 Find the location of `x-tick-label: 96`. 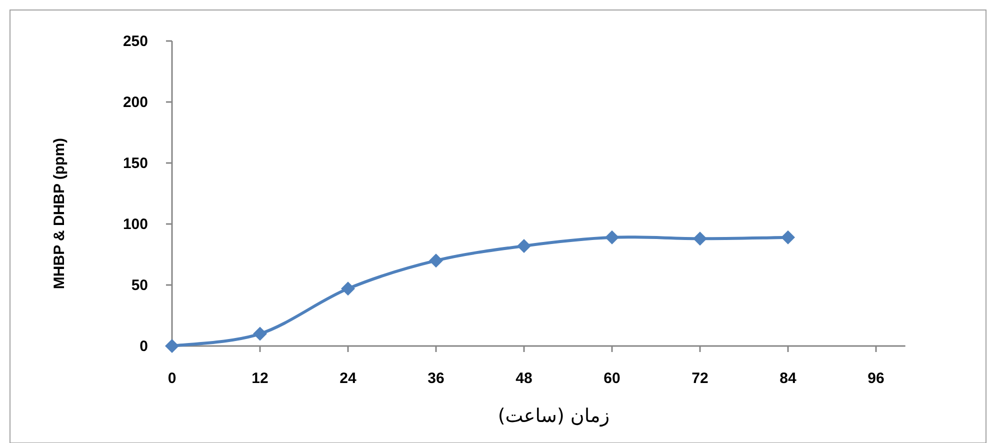

x-tick-label: 96 is located at coordinates (876, 378).